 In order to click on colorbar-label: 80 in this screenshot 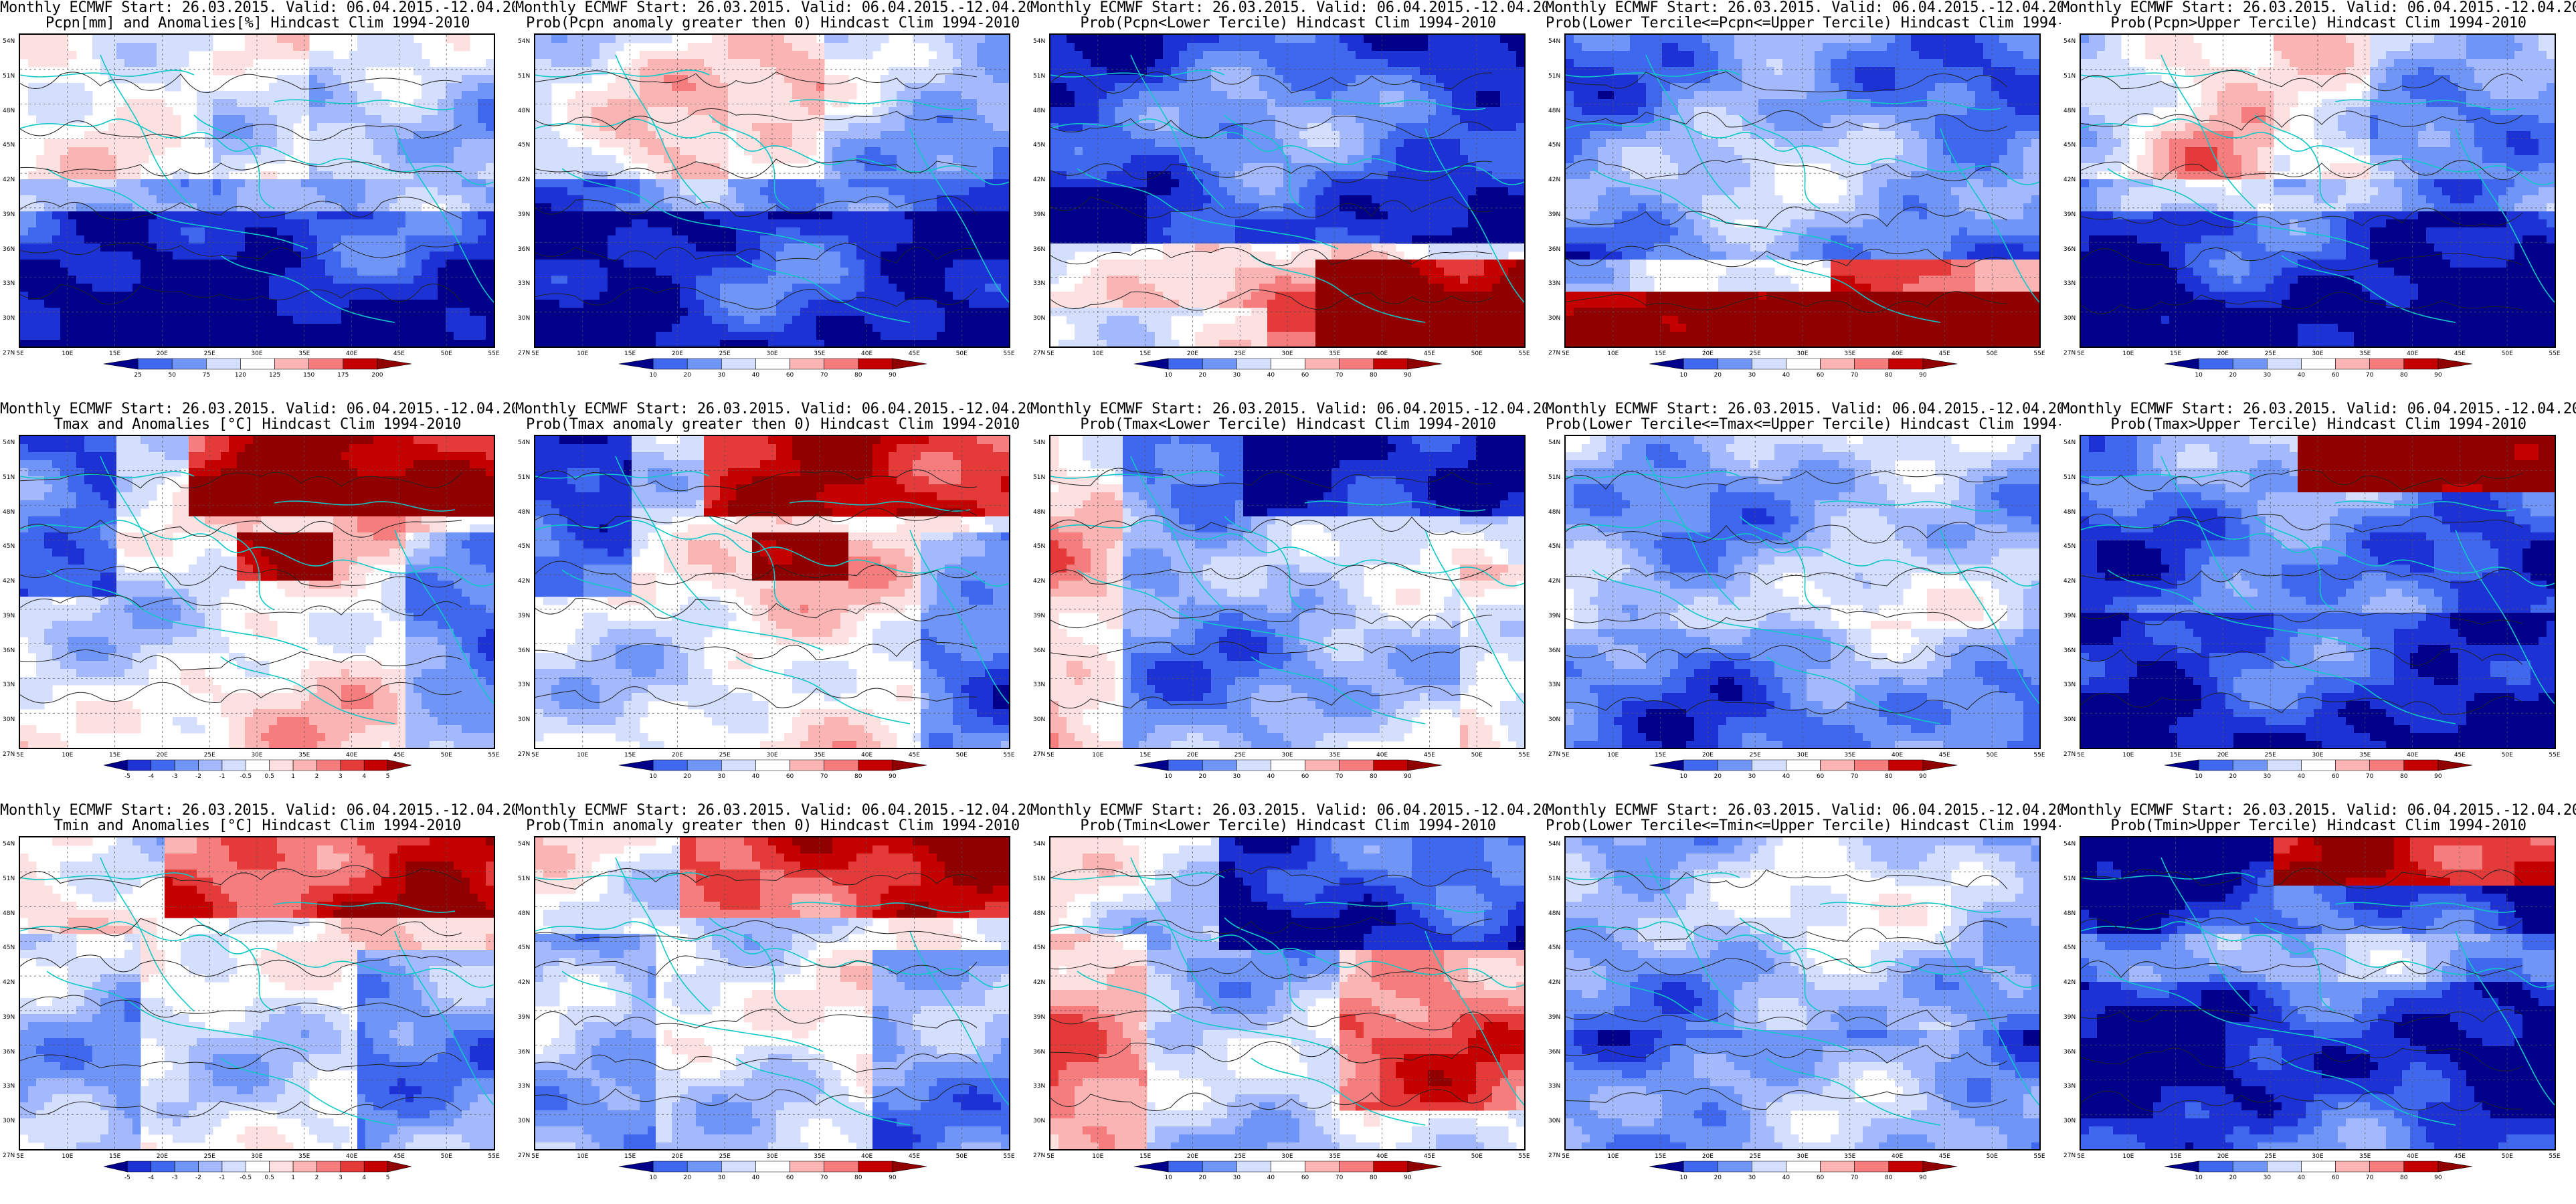, I will do `click(858, 776)`.